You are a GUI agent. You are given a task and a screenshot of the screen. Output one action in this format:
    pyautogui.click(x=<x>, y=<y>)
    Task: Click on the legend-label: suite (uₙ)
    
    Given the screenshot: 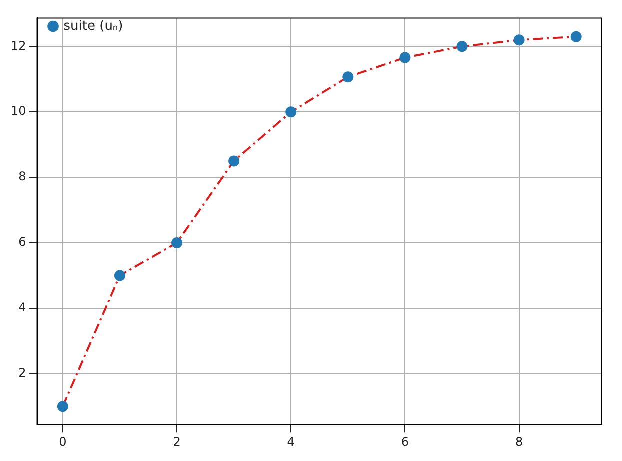 What is the action you would take?
    pyautogui.click(x=94, y=26)
    